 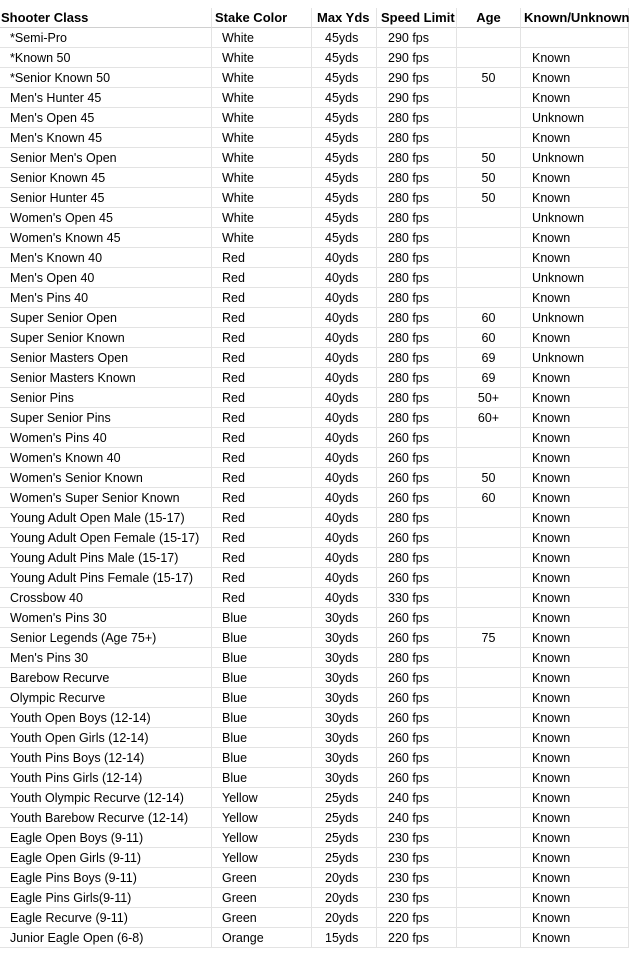 I want to click on speed-limit: 240 fps, so click(x=417, y=798).